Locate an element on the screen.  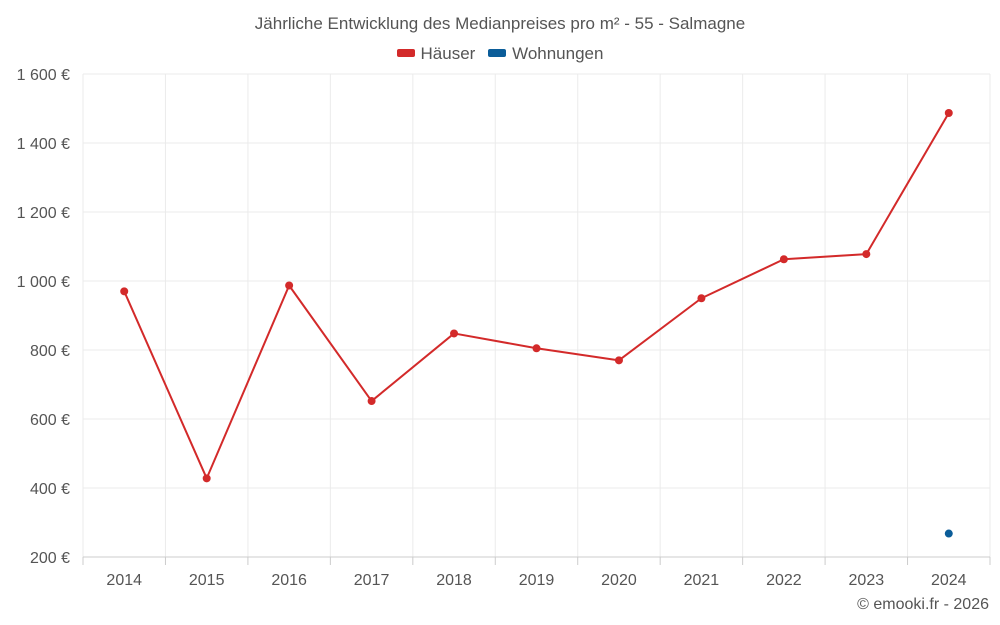
legend-swatch-hauser is located at coordinates (405, 52).